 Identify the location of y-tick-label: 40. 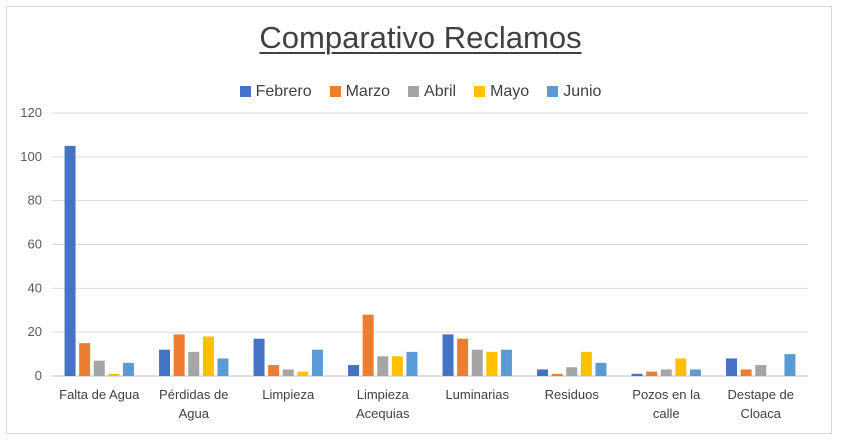
(35, 287).